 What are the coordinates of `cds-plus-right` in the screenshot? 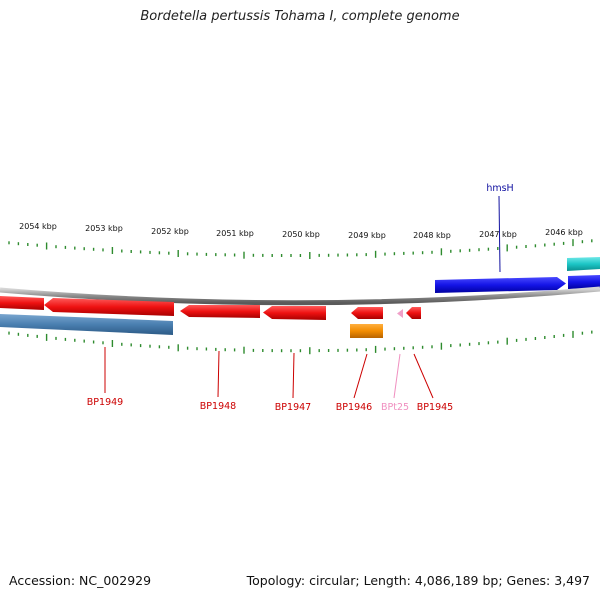 It's located at (584, 282).